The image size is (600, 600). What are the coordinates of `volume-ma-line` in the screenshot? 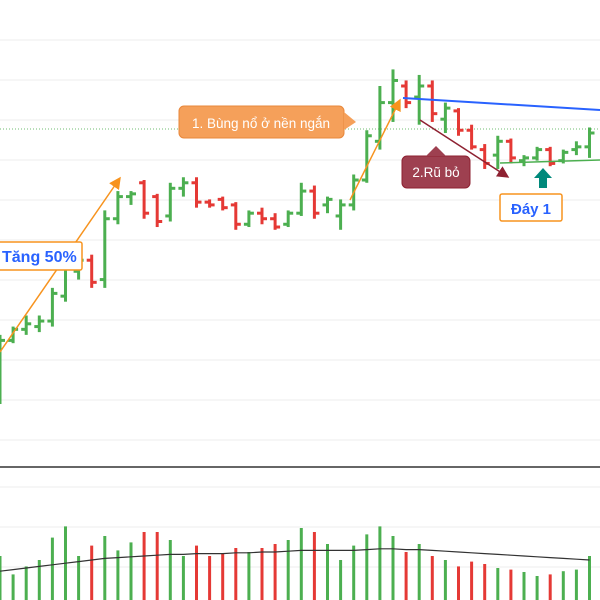 It's located at (295, 560).